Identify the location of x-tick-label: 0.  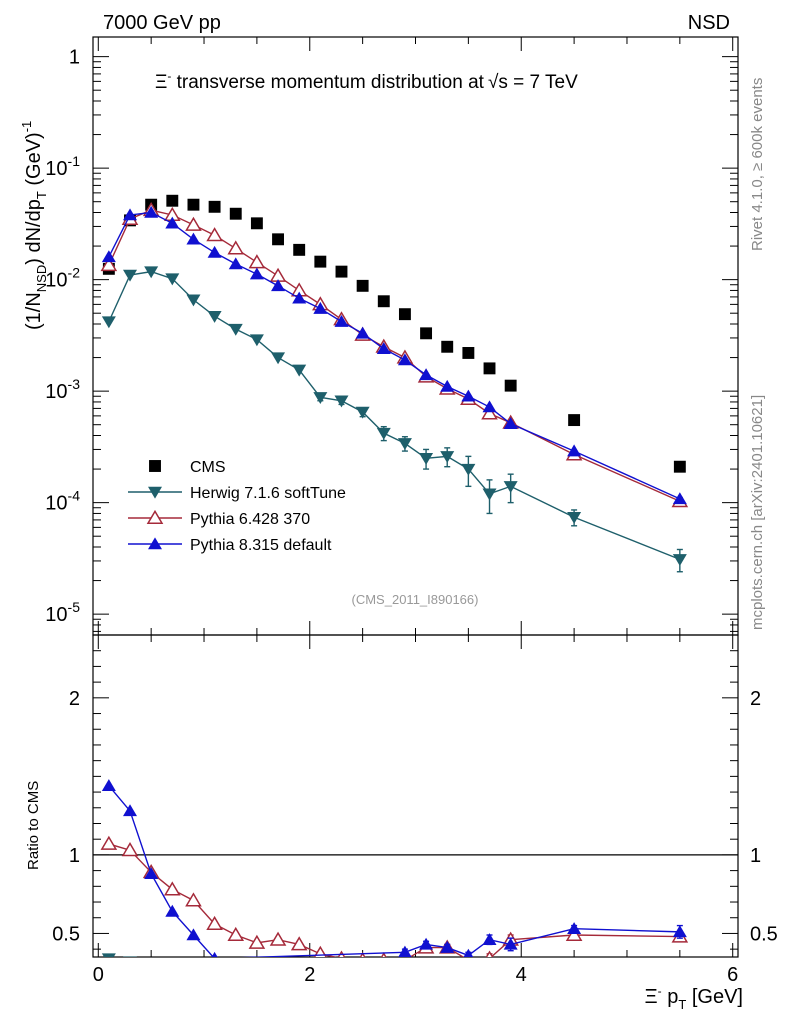
(98, 975).